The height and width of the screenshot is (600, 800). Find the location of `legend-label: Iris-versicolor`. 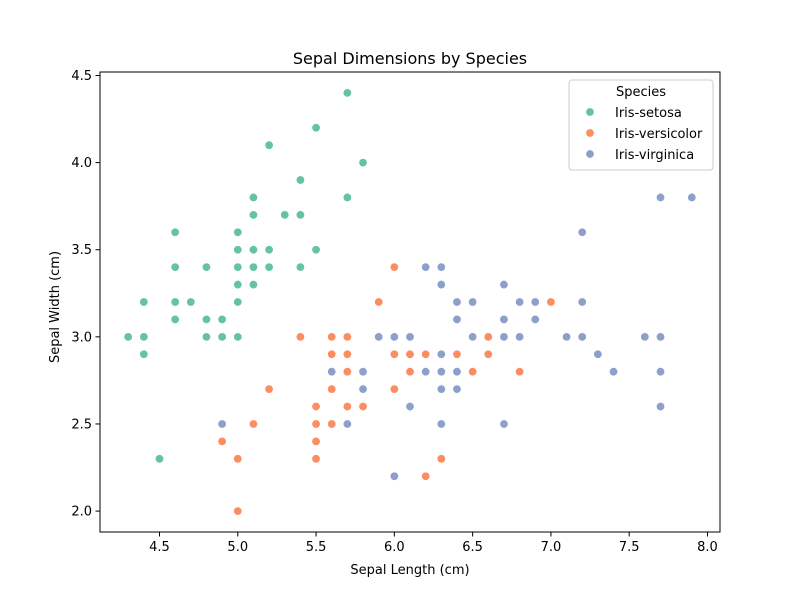

legend-label: Iris-versicolor is located at coordinates (659, 134).